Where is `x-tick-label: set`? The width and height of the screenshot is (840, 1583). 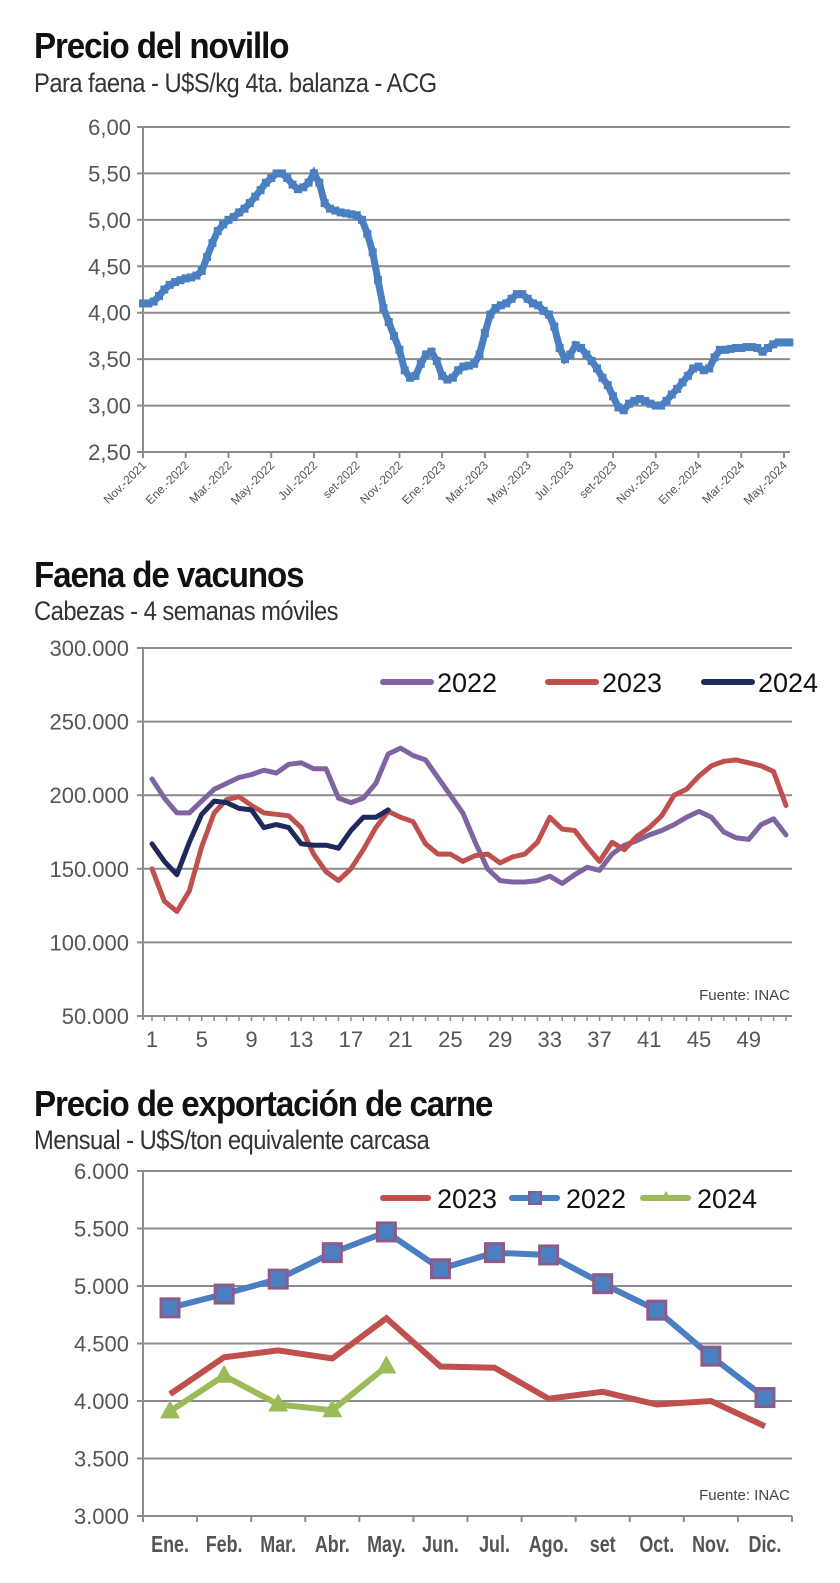 x-tick-label: set is located at coordinates (603, 1545).